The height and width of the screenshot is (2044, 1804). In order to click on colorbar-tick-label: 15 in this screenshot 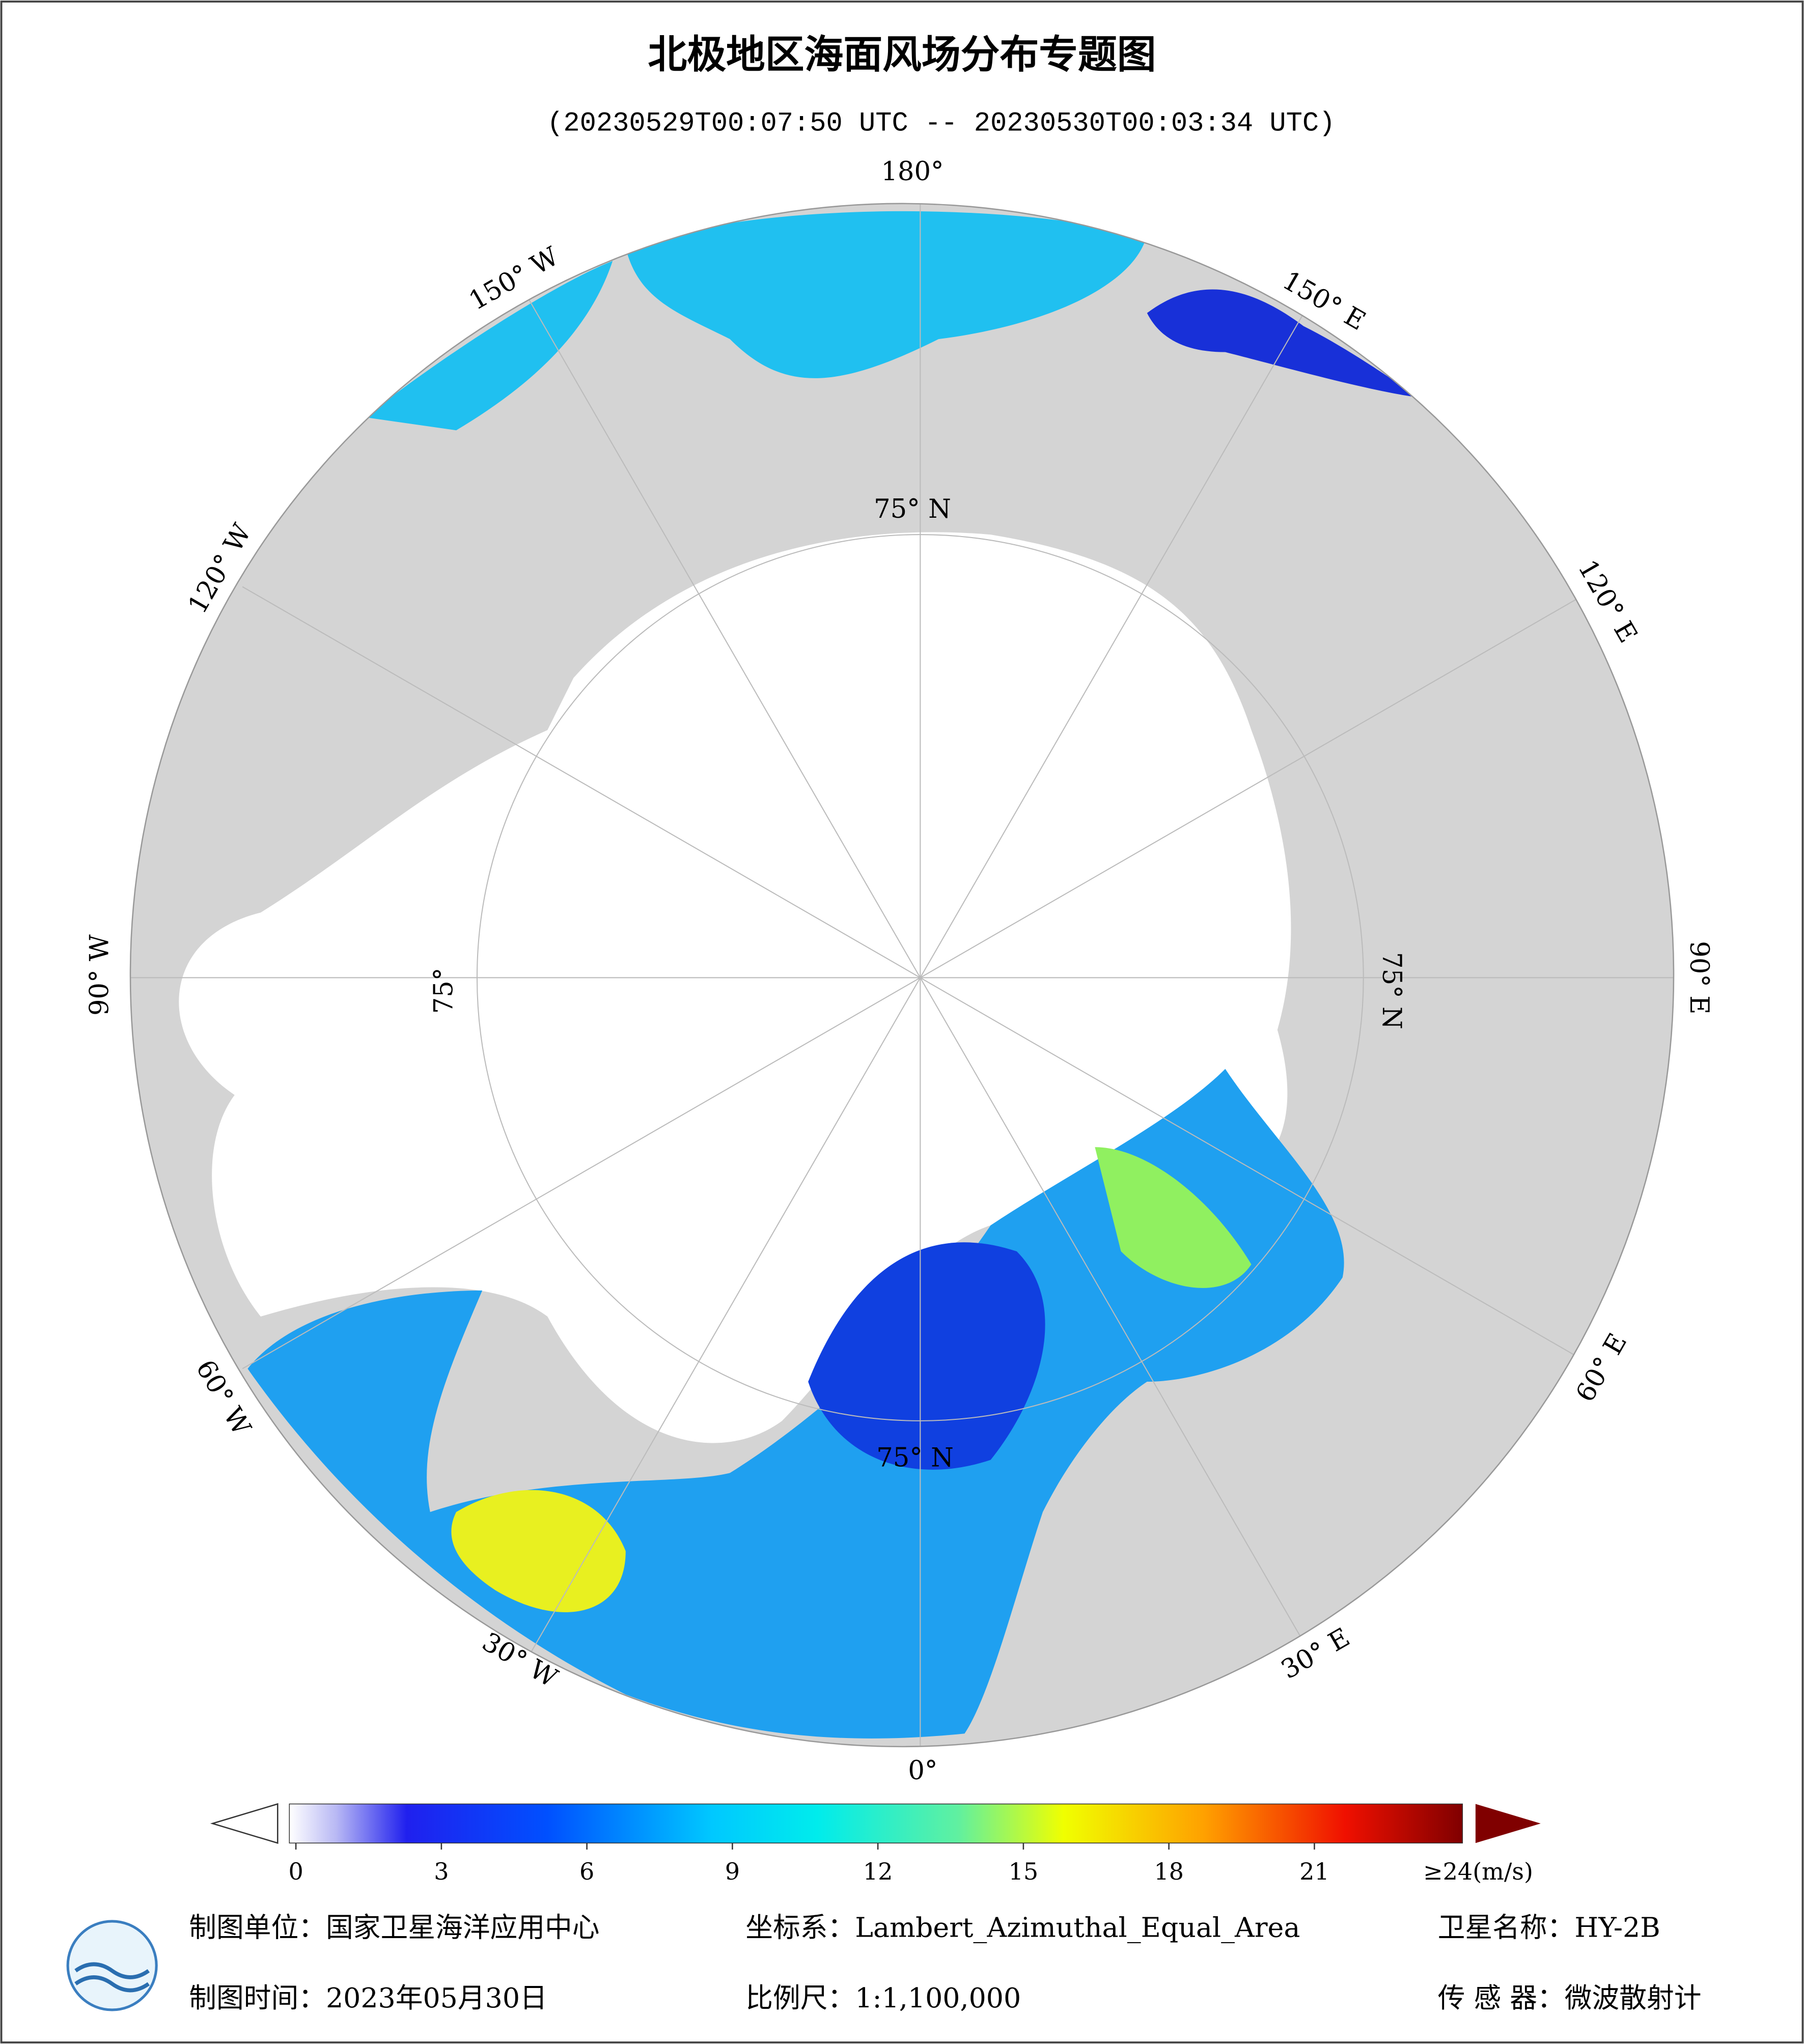, I will do `click(1024, 1871)`.